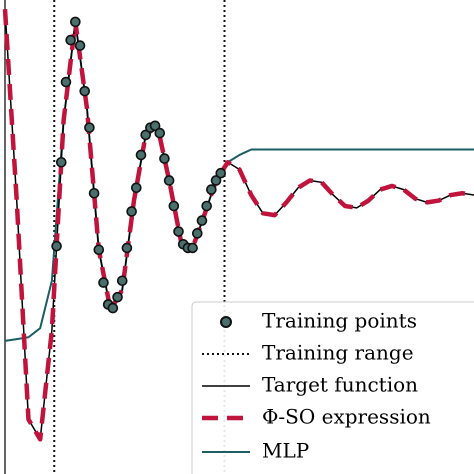  What do you see at coordinates (285, 451) in the screenshot?
I see `legend-label: MLP` at bounding box center [285, 451].